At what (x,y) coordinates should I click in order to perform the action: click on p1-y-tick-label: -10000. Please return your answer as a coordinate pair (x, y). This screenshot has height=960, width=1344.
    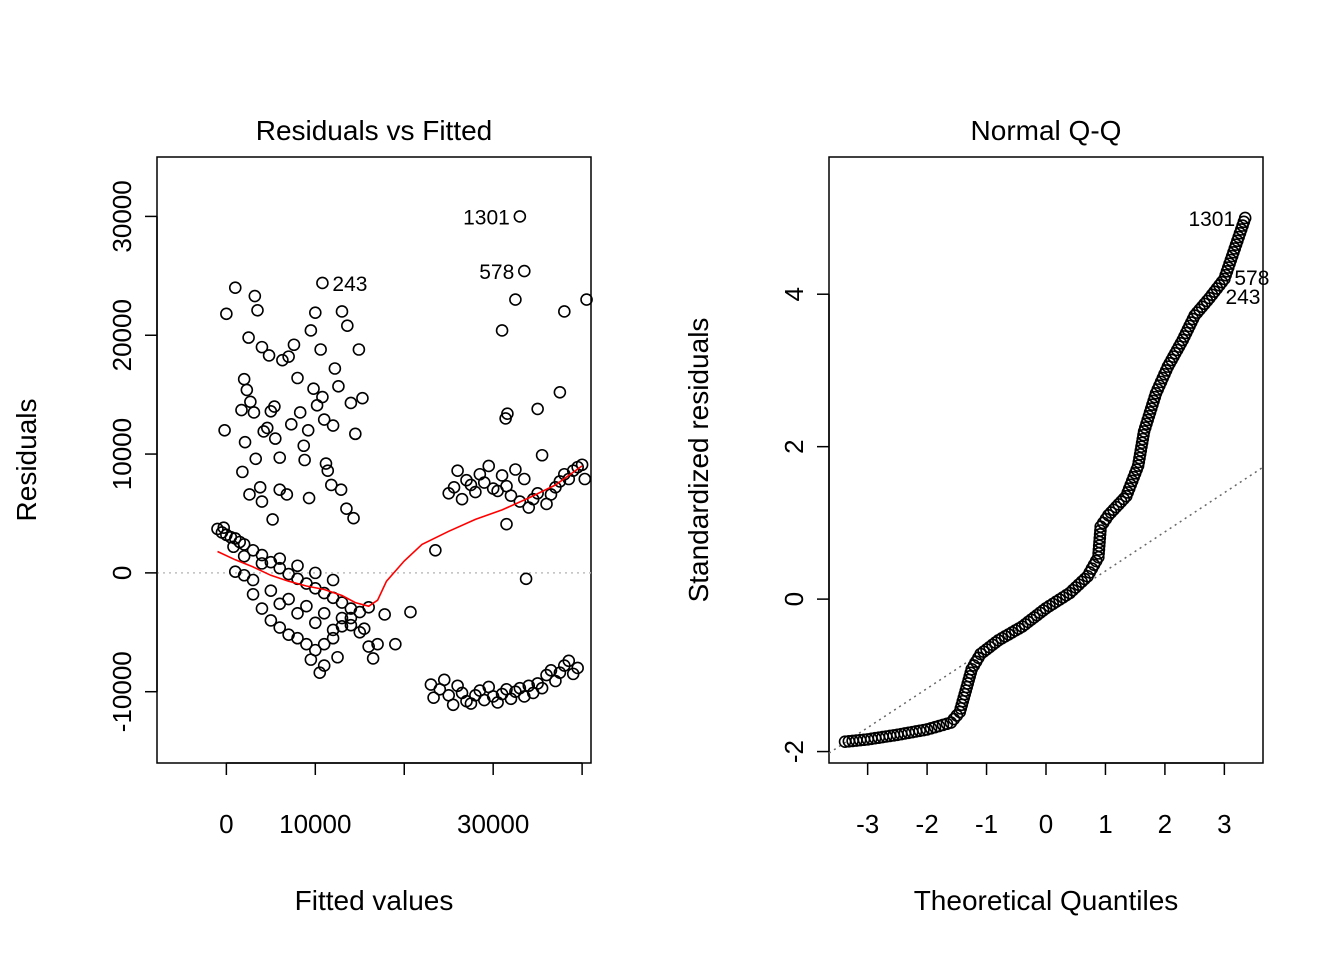
    Looking at the image, I should click on (122, 691).